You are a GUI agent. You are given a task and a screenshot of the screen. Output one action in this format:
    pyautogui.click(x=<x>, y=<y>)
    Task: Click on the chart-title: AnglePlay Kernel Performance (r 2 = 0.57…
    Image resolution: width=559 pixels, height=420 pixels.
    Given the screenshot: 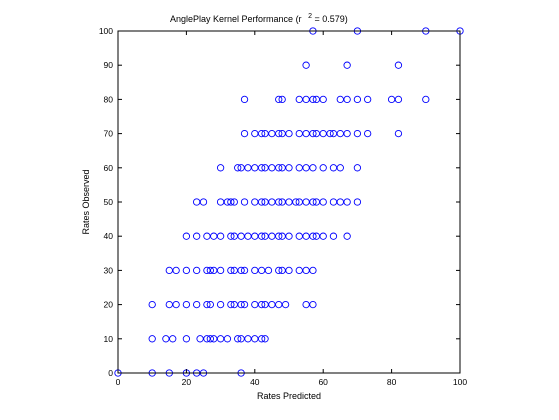 What is the action you would take?
    pyautogui.click(x=259, y=17)
    